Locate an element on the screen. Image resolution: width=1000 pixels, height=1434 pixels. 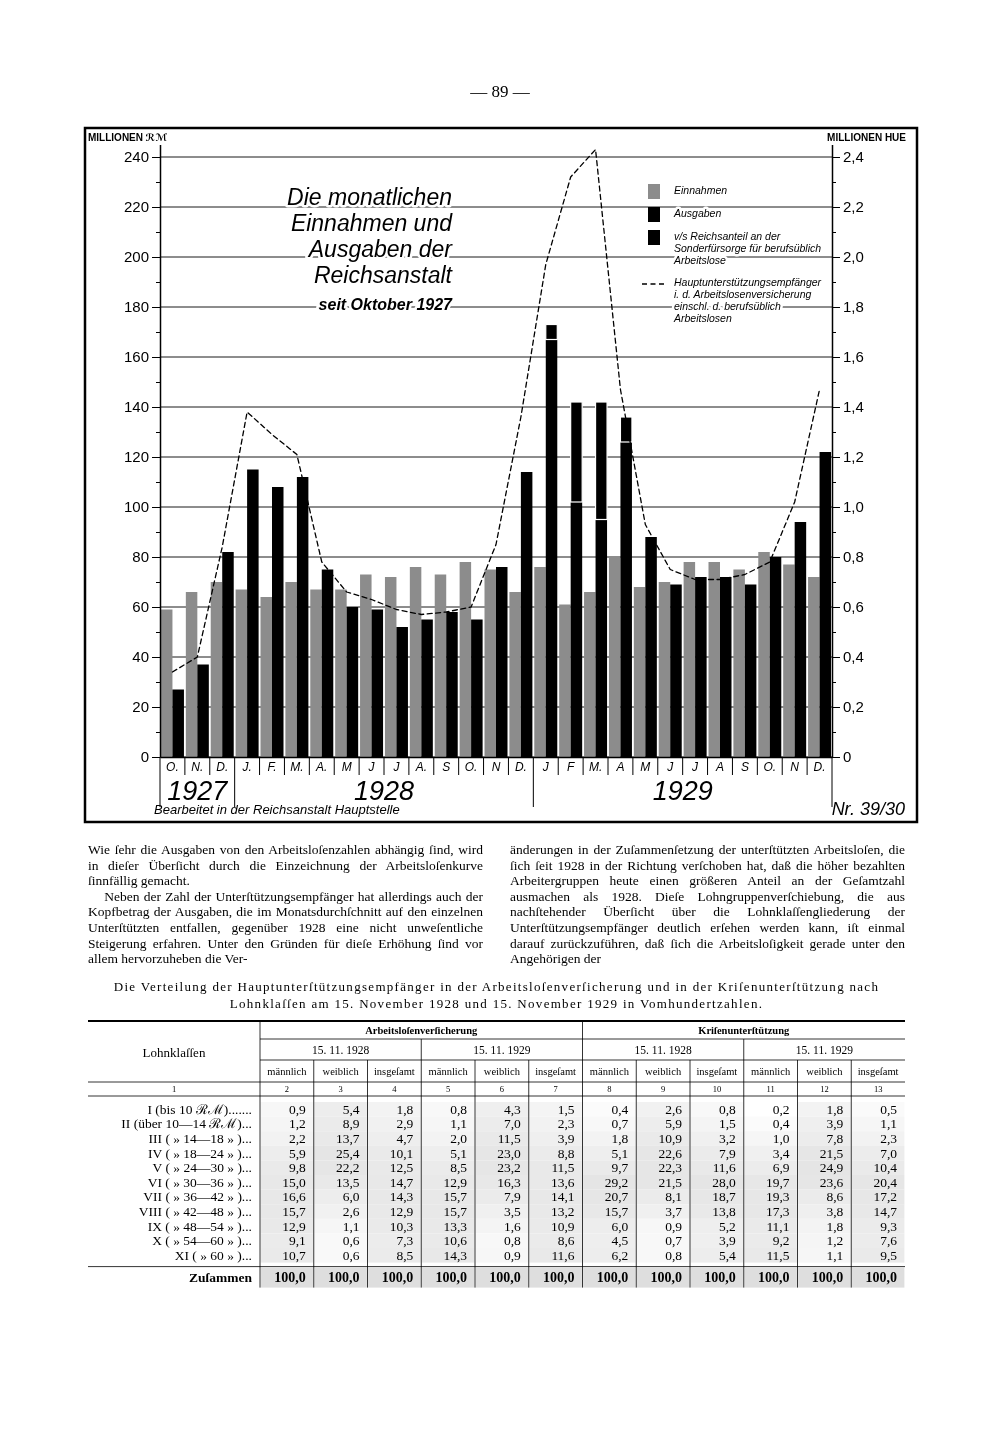
data-label: 6,9 is located at coordinates (781, 1167).